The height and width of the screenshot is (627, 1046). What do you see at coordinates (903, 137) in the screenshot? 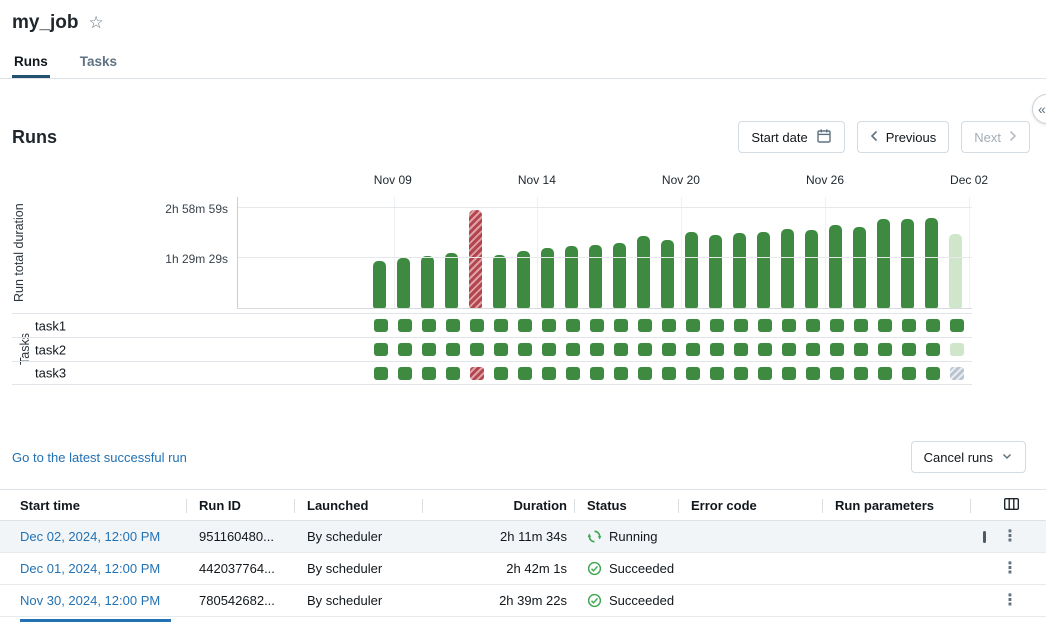
I see `previous-button: Previous` at bounding box center [903, 137].